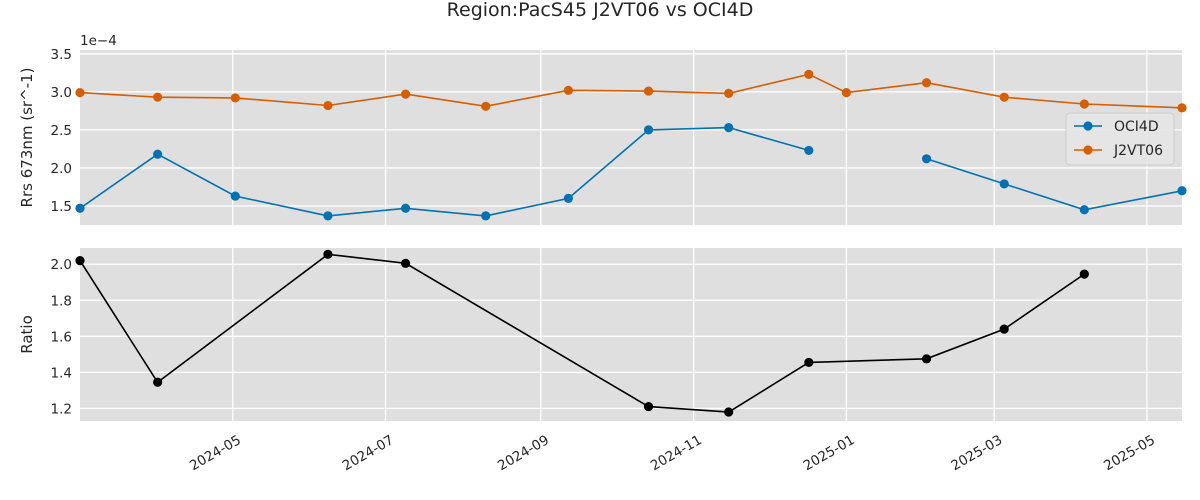 Image resolution: width=1200 pixels, height=500 pixels. What do you see at coordinates (61, 55) in the screenshot?
I see `top-y-tick-label: 3.5` at bounding box center [61, 55].